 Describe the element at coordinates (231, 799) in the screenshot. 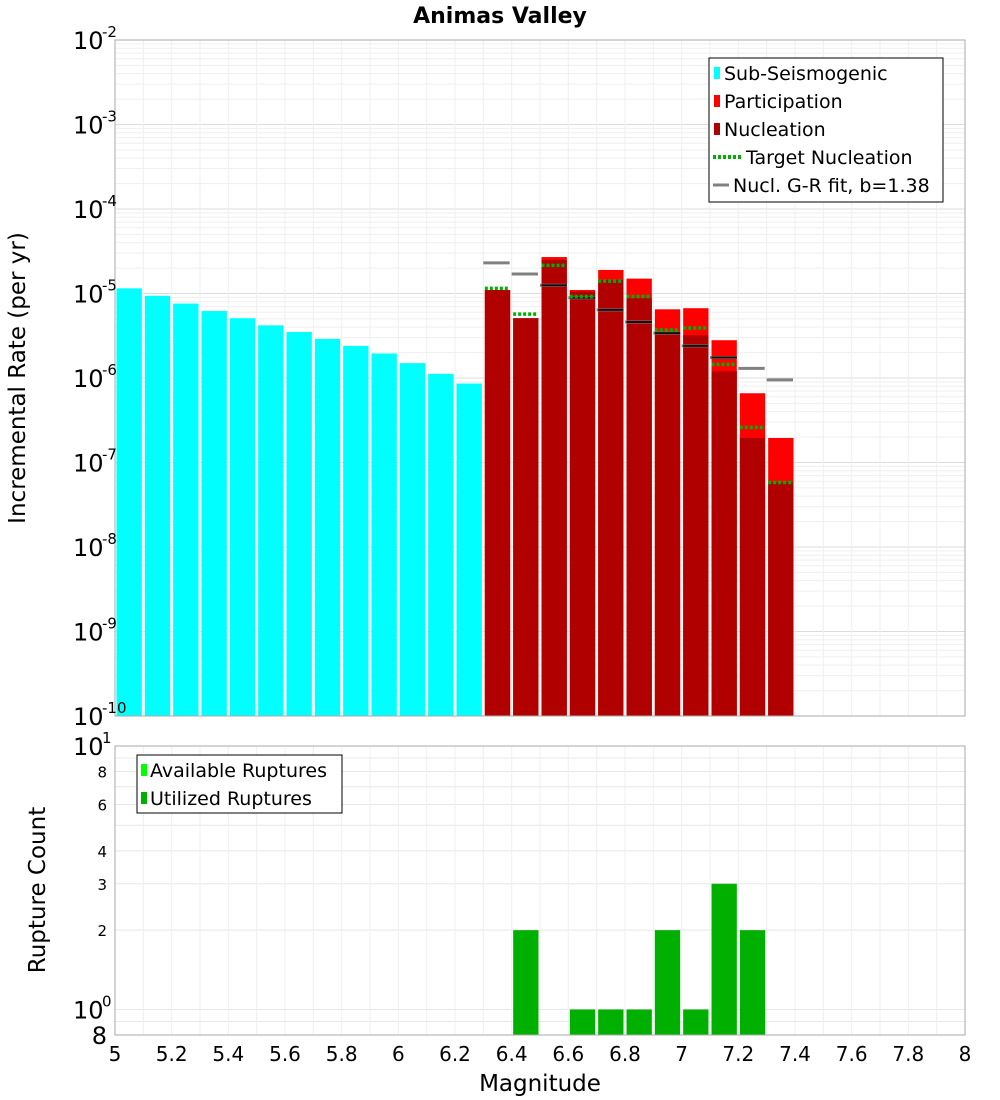

I see `legend-label-utilized-ruptures: Utilized Ruptures` at that location.